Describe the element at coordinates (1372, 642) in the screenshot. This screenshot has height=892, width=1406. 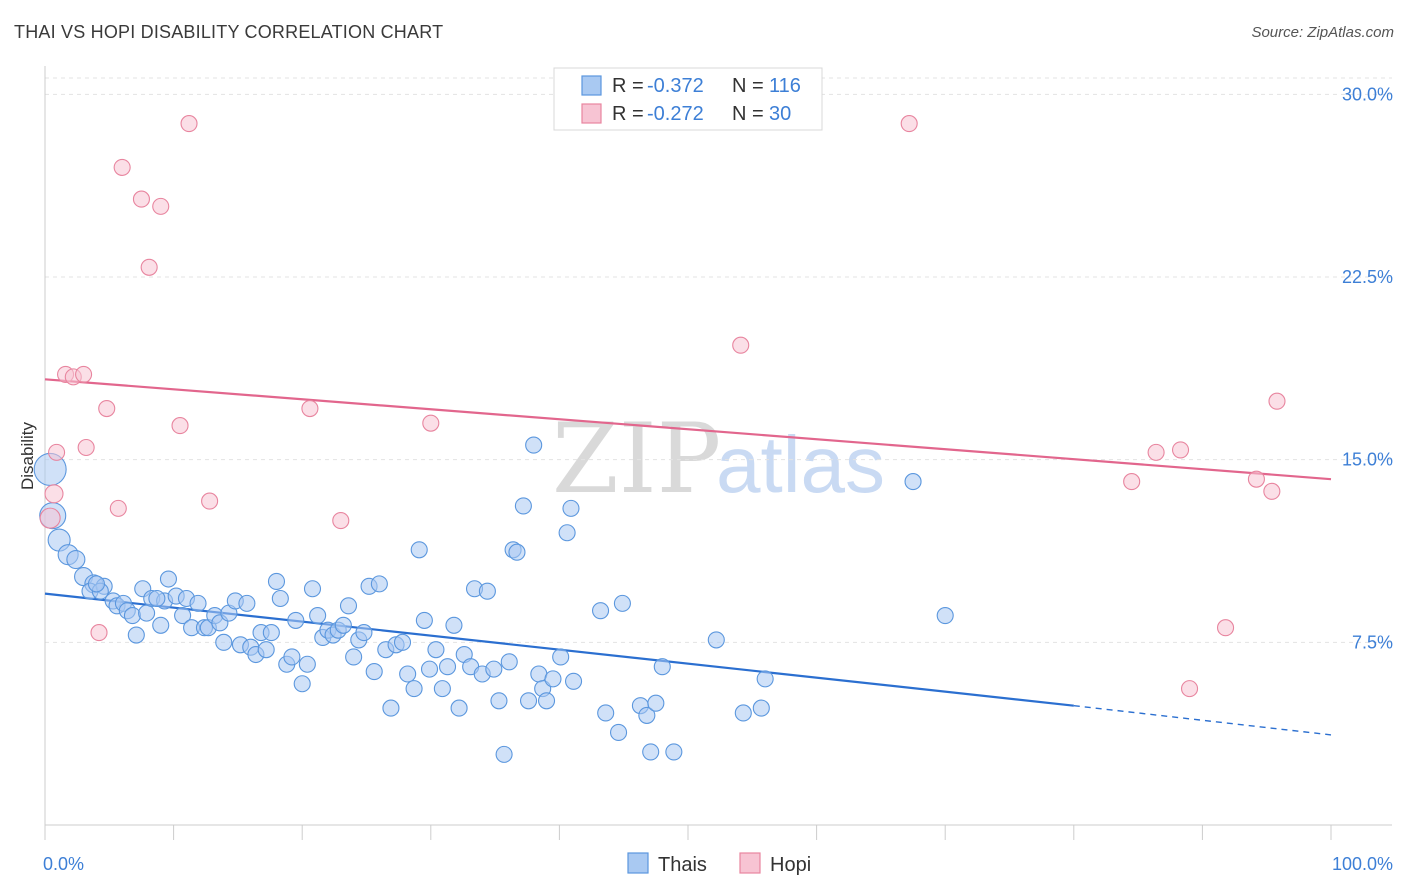
I see `y-tick-label: 7.5%` at that location.